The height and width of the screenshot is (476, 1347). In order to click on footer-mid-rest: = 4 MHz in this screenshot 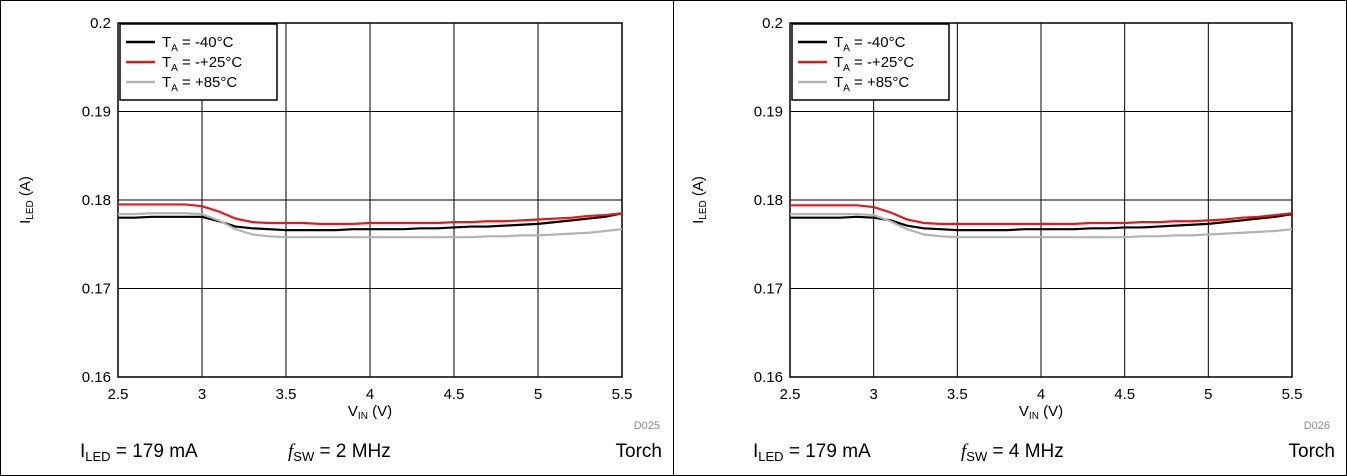, I will do `click(1025, 451)`.